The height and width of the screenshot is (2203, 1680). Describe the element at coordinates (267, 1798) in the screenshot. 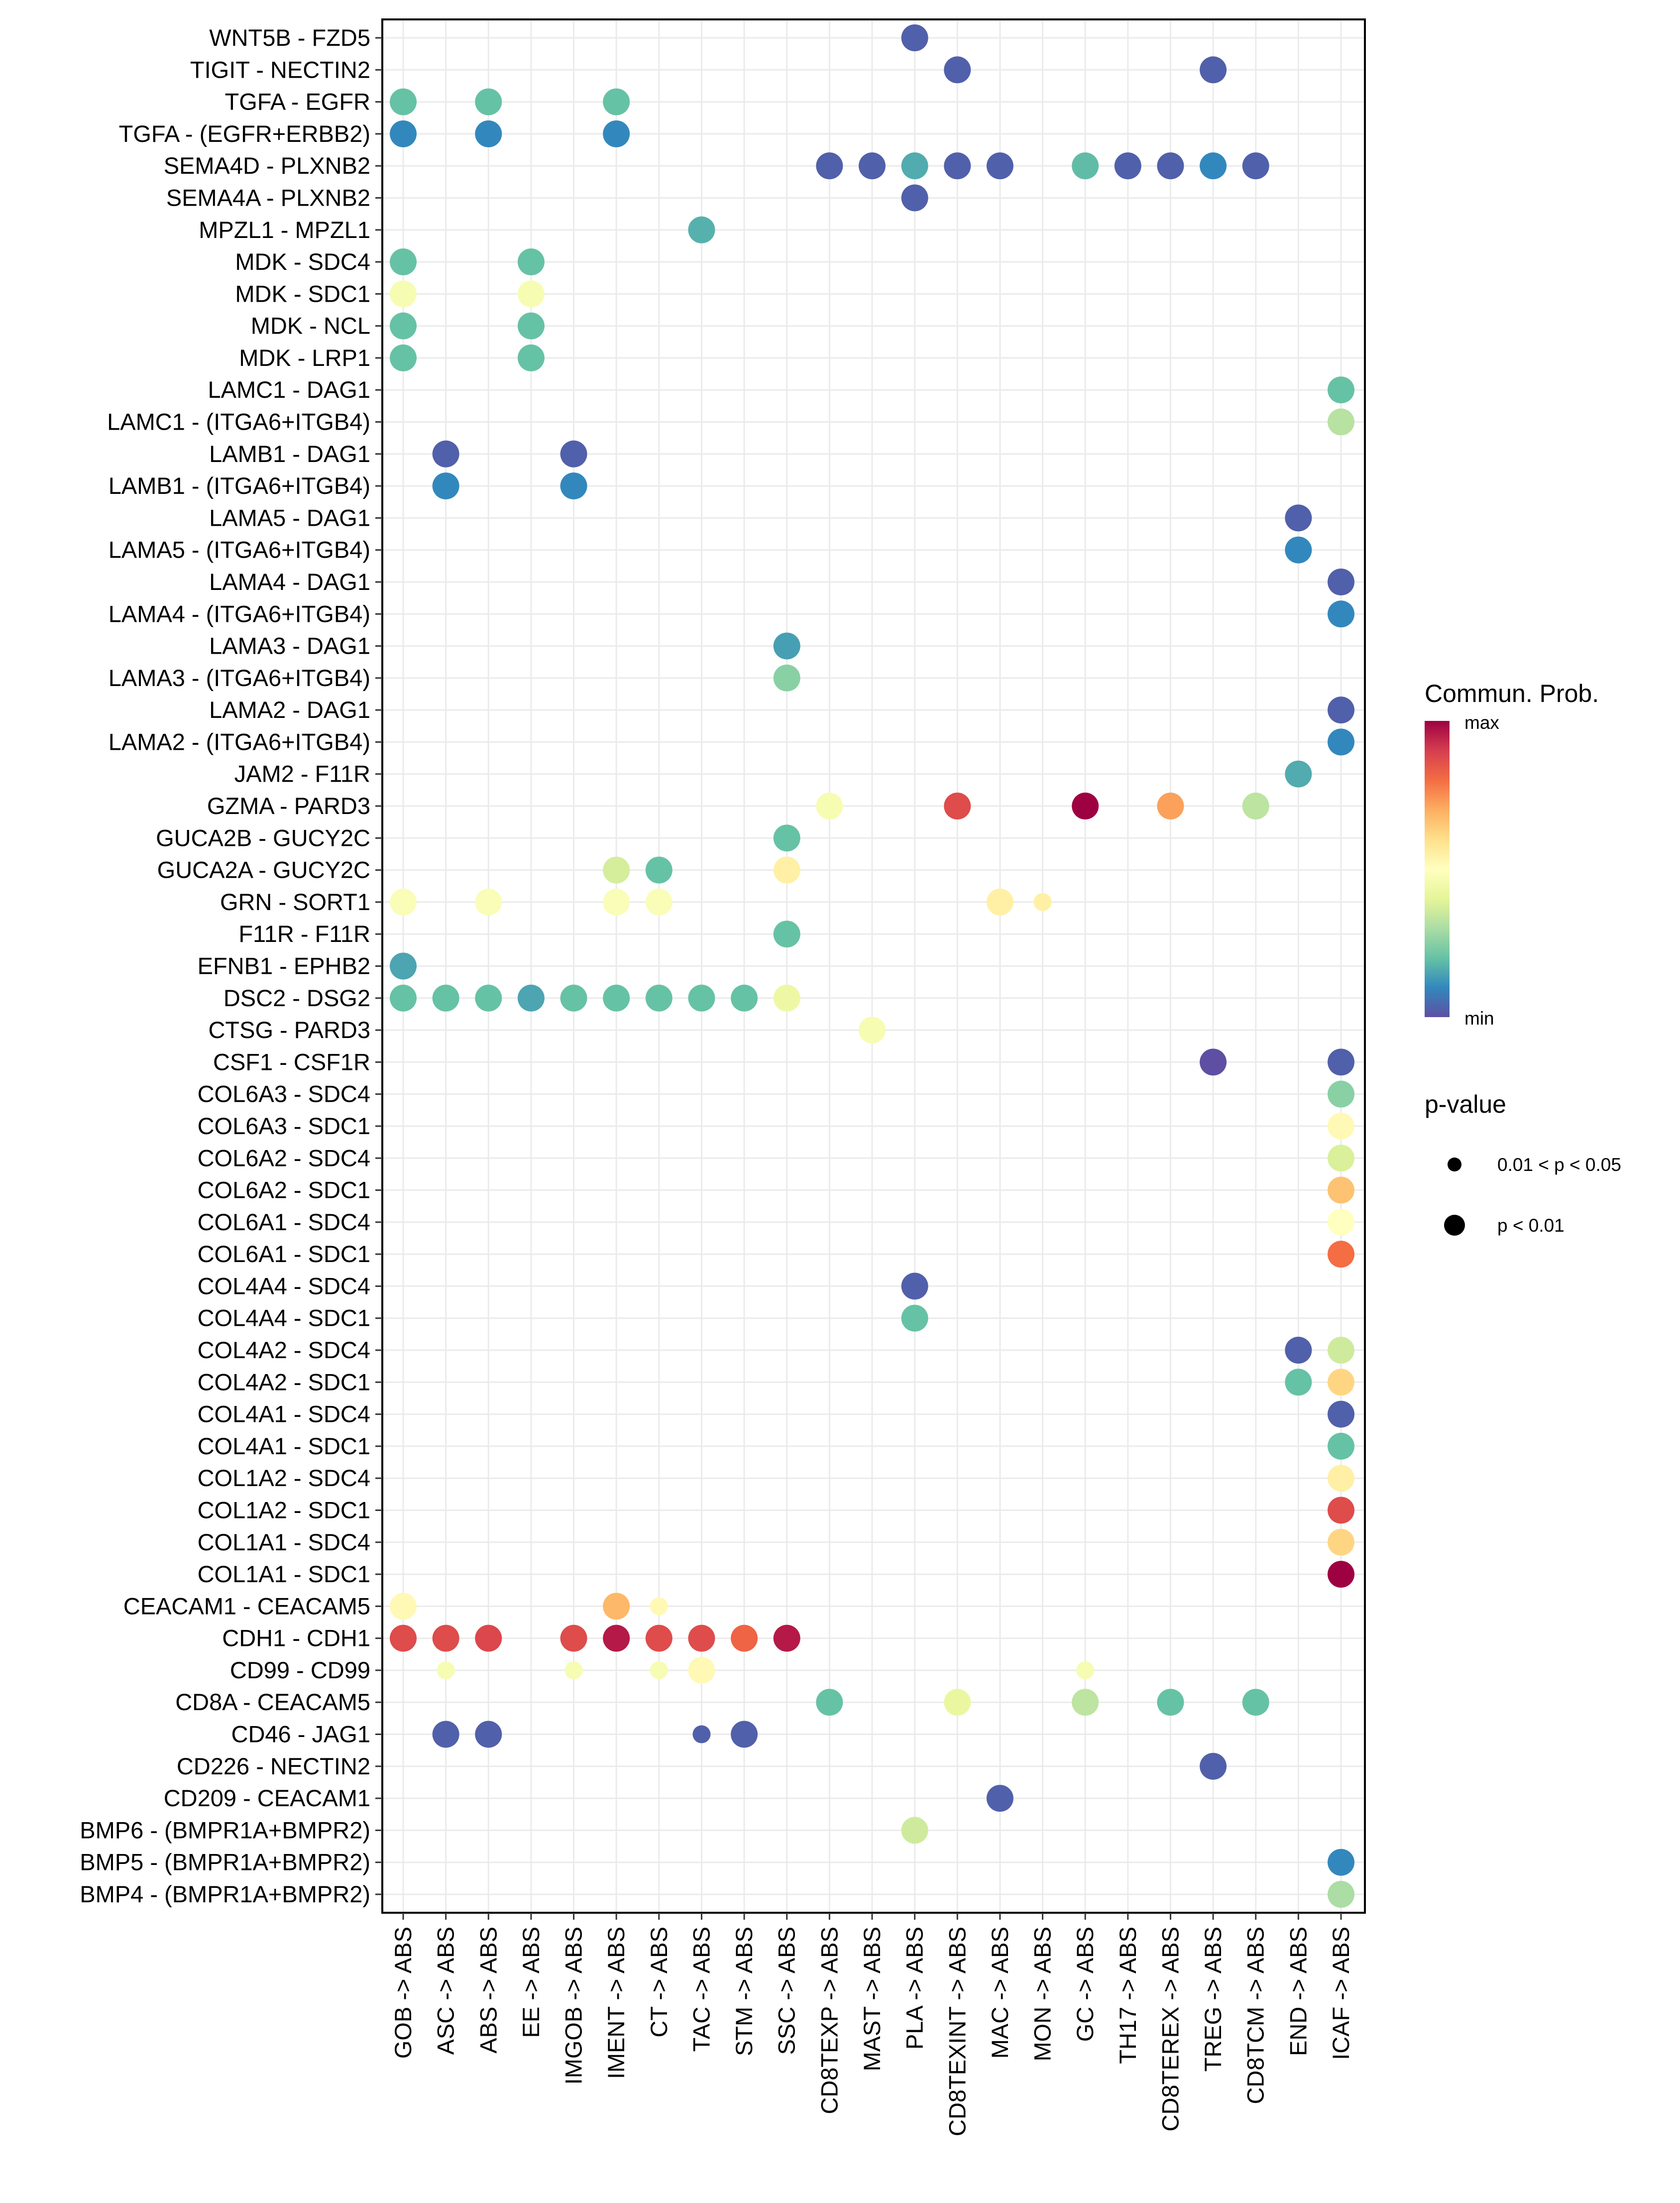

I see `y-tick-label: CD209 - CEACAM1` at that location.